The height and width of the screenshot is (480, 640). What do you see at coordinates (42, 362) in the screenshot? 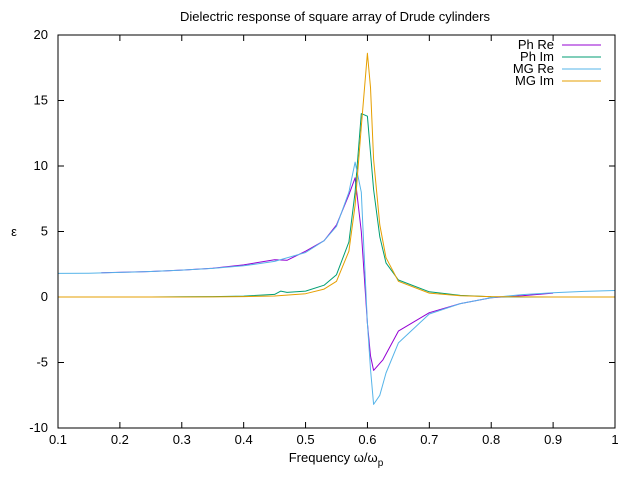
I see `y-tick-label: -5` at bounding box center [42, 362].